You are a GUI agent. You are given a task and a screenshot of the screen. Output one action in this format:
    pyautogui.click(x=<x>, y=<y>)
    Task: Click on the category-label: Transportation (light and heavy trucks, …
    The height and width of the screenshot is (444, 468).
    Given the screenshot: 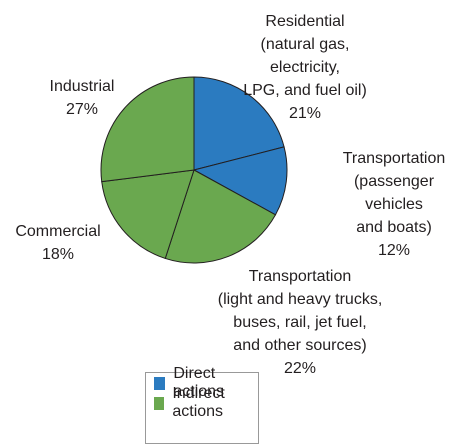 What is the action you would take?
    pyautogui.click(x=300, y=311)
    